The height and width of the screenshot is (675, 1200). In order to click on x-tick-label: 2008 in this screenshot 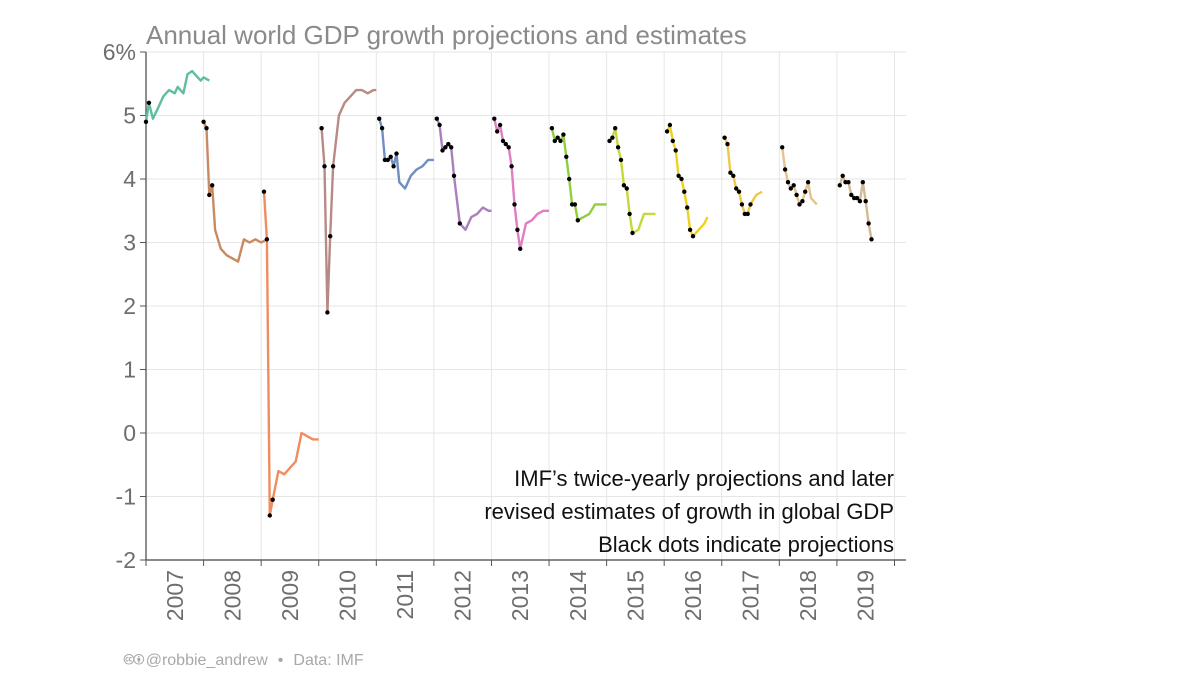, I will do `click(232, 595)`.